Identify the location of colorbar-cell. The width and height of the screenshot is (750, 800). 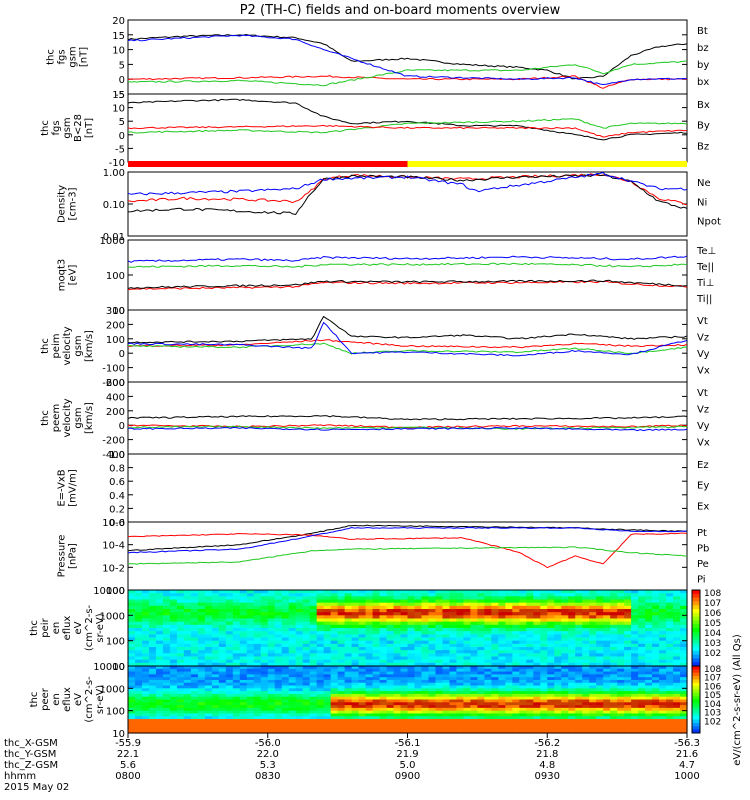
(696, 607).